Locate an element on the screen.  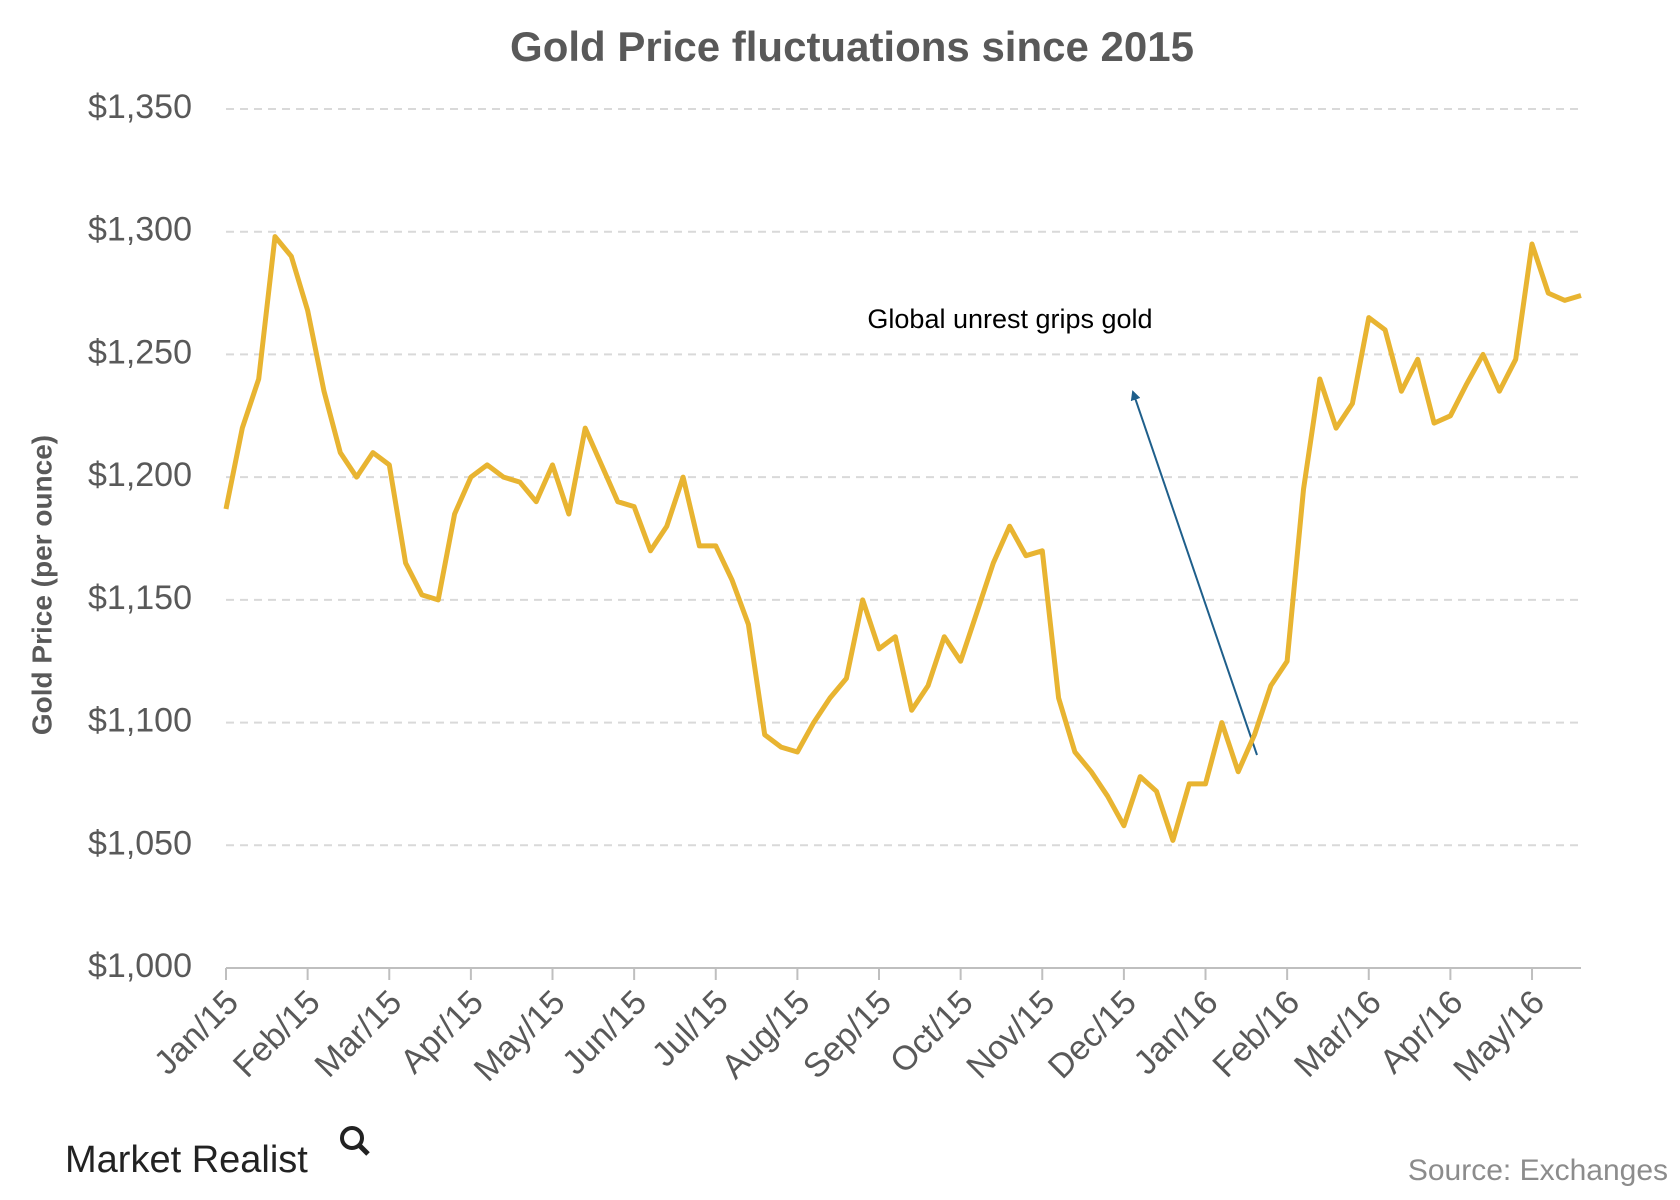
brand-icon is located at coordinates (355, 1141).